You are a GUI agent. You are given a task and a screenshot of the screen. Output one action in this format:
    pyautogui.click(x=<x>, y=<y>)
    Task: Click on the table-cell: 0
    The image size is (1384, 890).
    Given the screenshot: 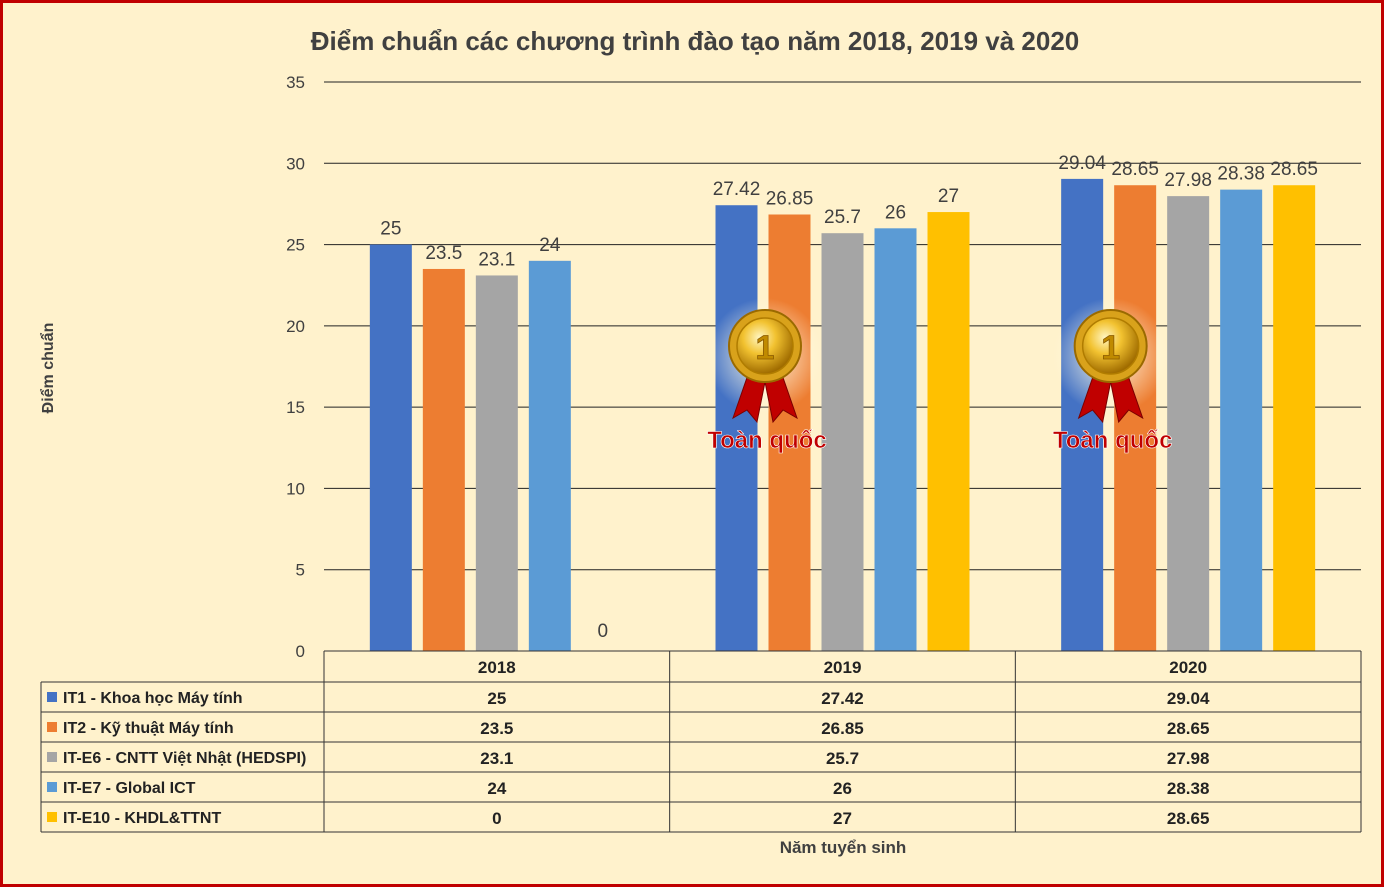 What is the action you would take?
    pyautogui.click(x=496, y=818)
    